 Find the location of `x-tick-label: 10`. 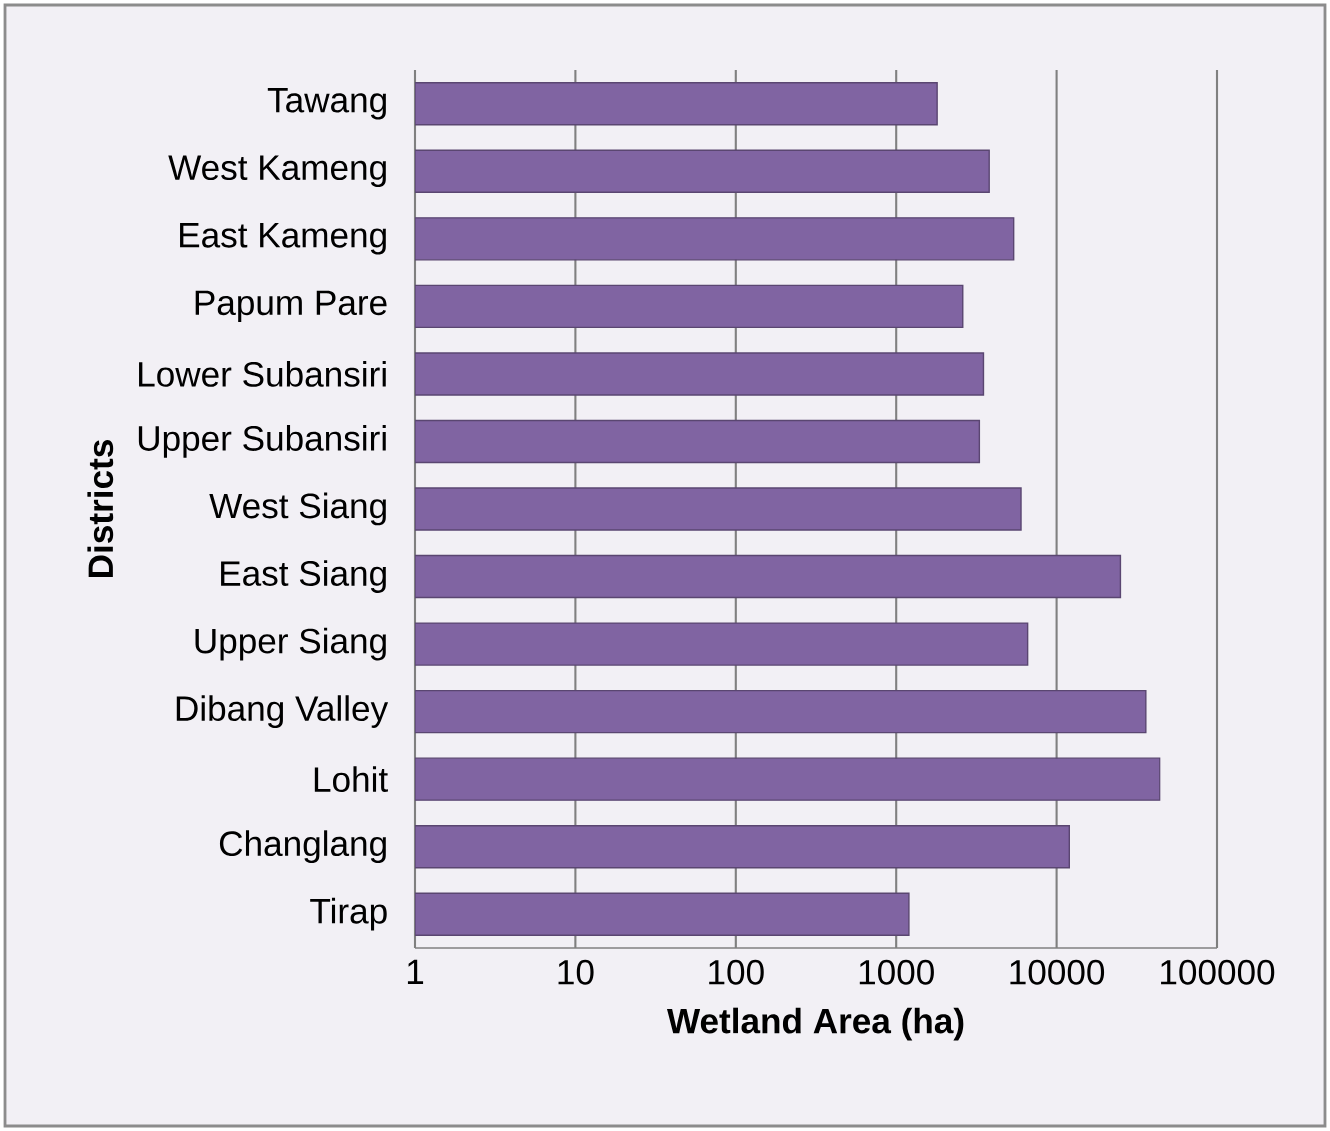

x-tick-label: 10 is located at coordinates (576, 972).